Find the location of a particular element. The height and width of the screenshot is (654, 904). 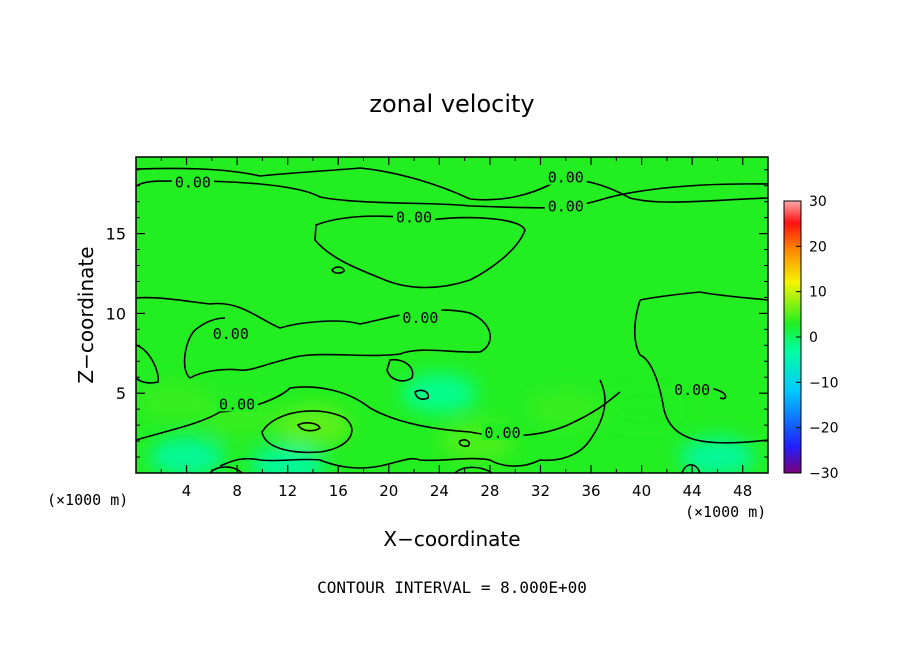

y-tick-label: 5 is located at coordinates (121, 393).